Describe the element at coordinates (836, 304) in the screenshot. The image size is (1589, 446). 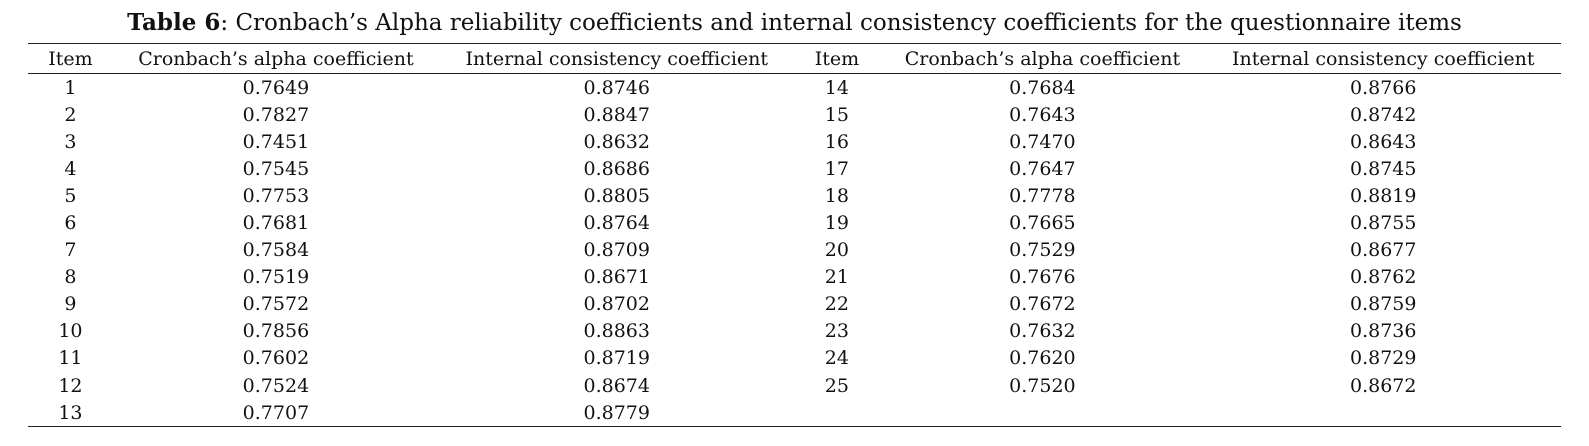
I see `item-number-cell: 22` at that location.